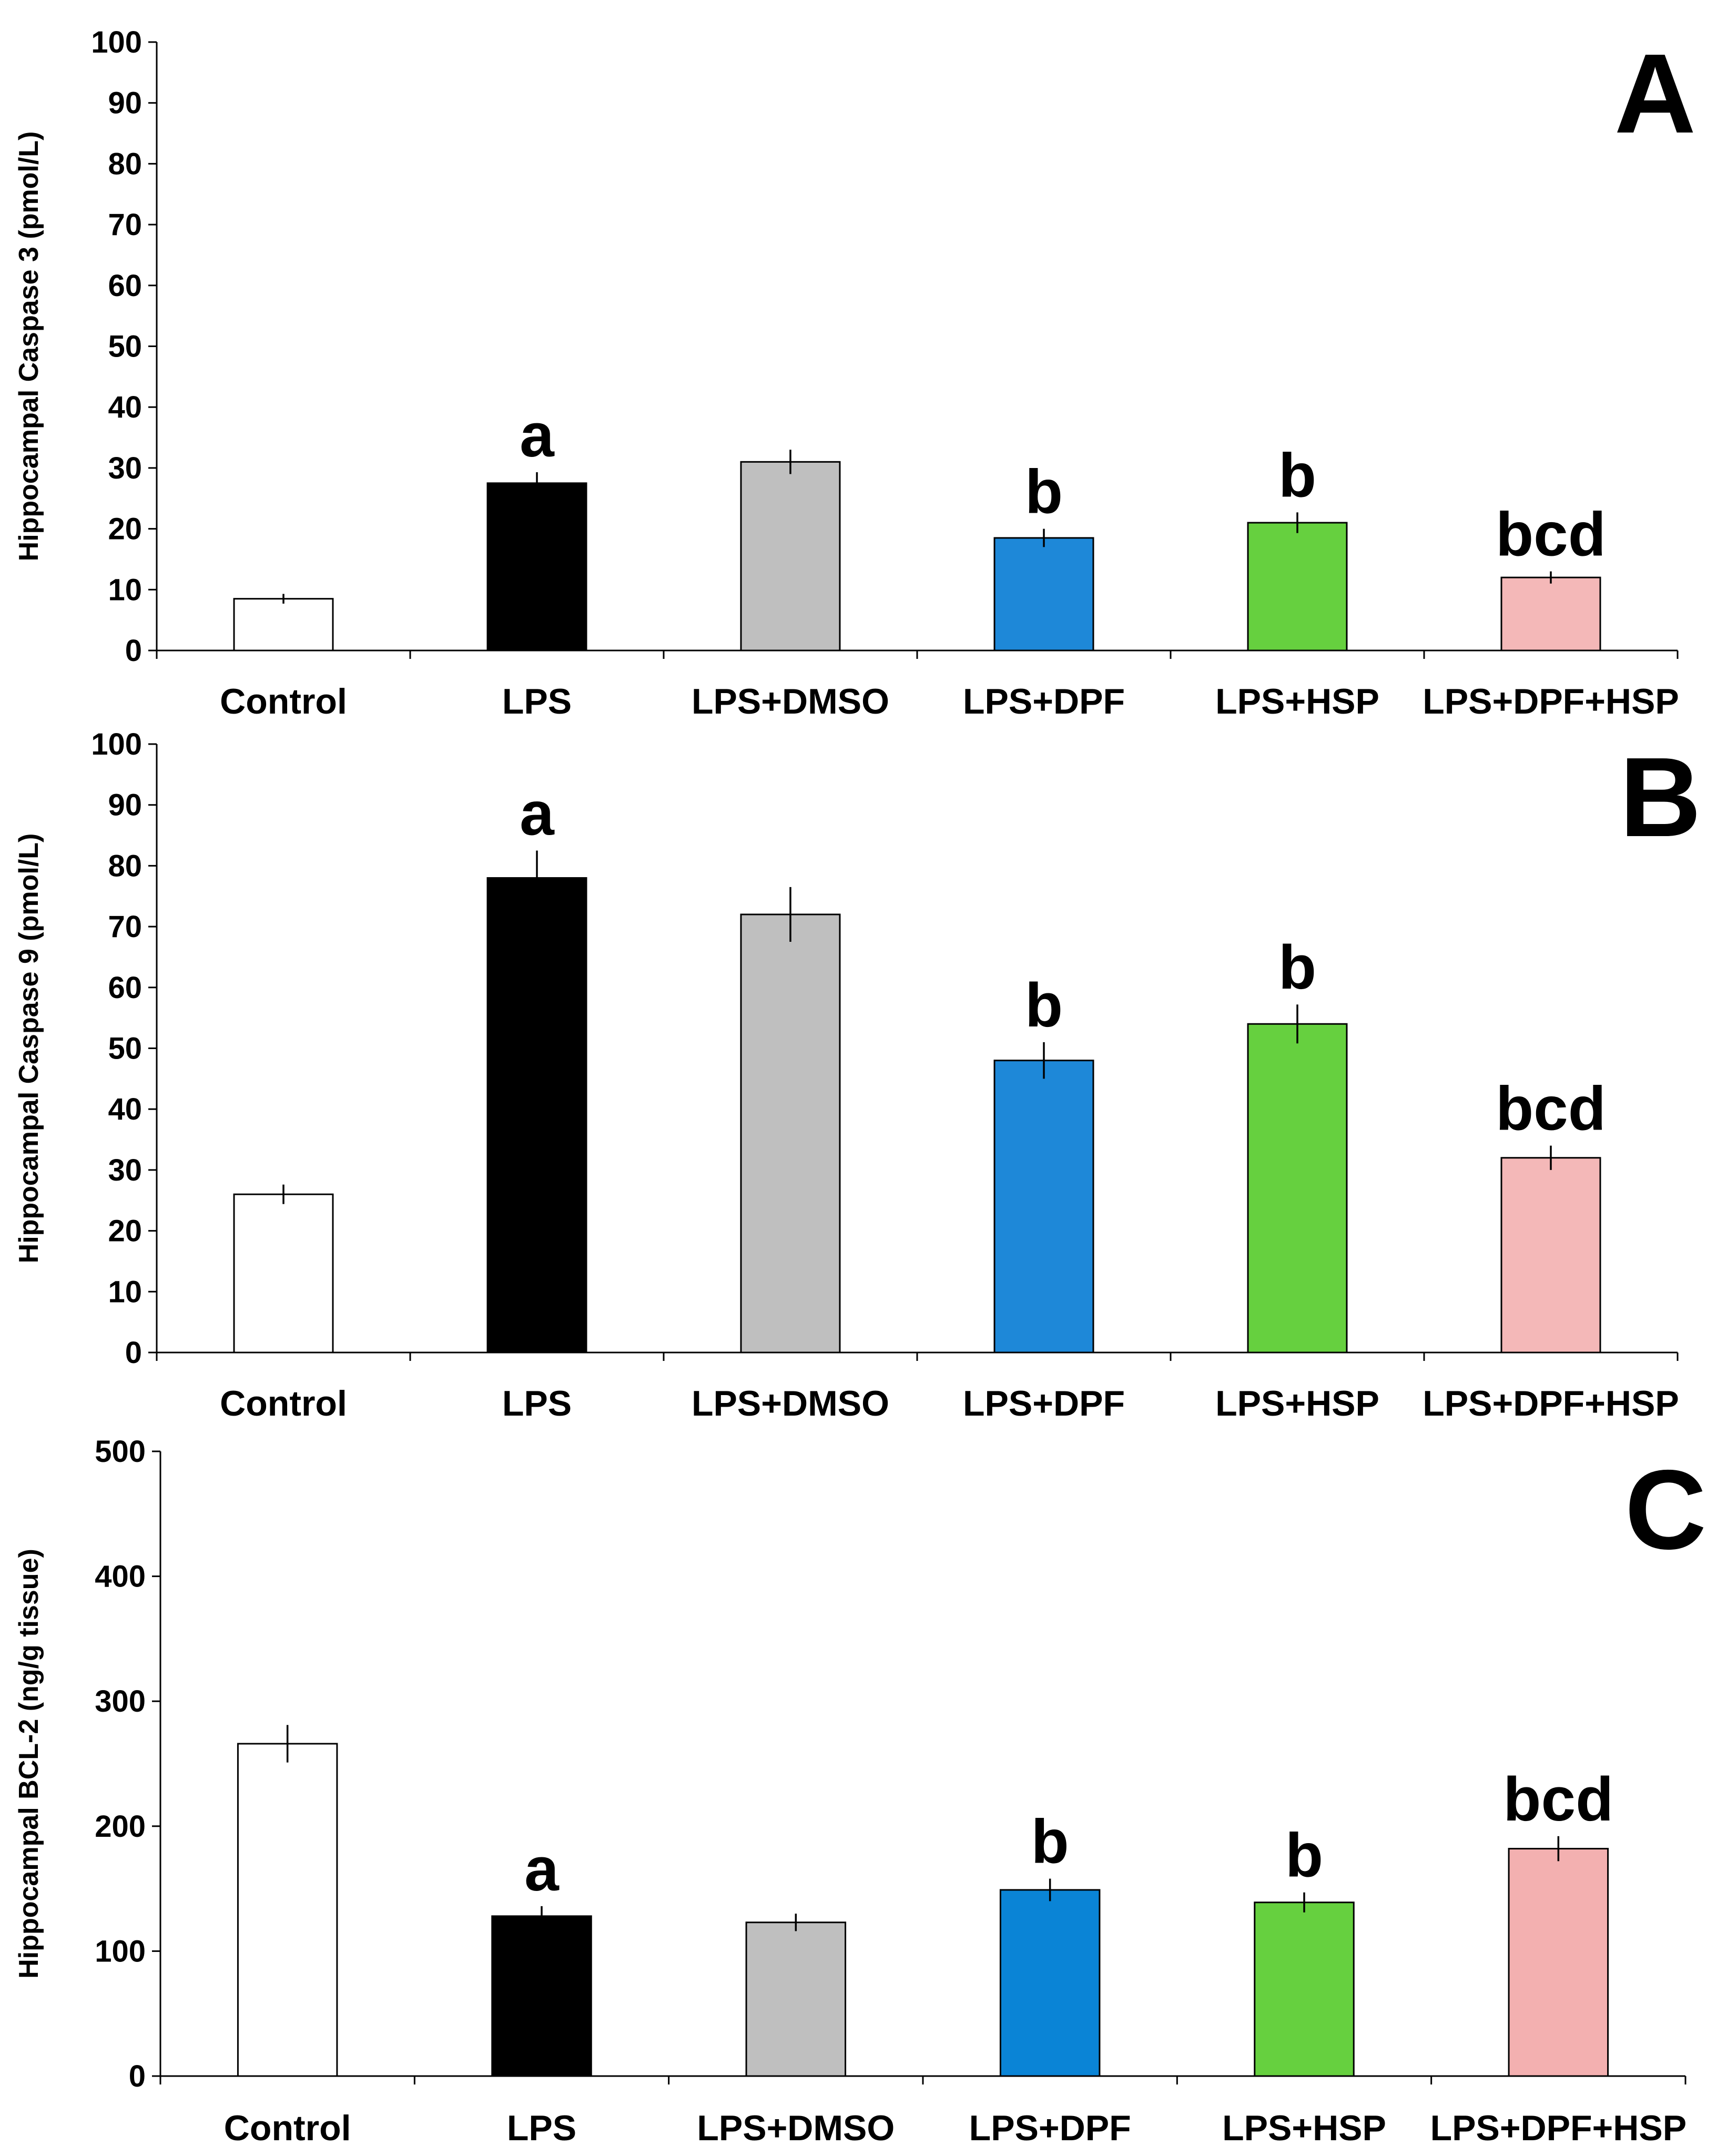 The height and width of the screenshot is (2156, 1727). I want to click on y-axis-title: Hippocampal Caspase 3 (pmol/L), so click(29, 346).